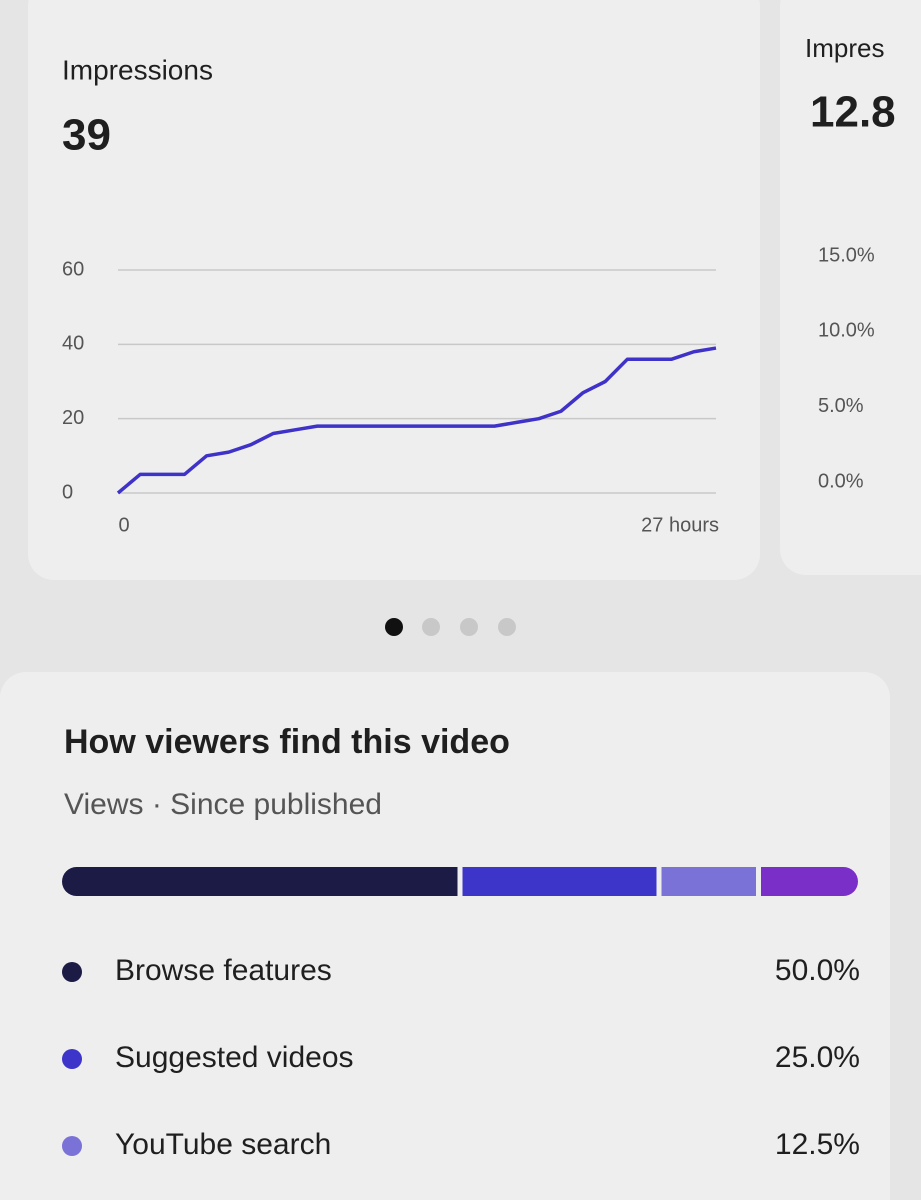 This screenshot has width=921, height=1200. What do you see at coordinates (223, 804) in the screenshot?
I see `section-subtitle: Views · Since published` at bounding box center [223, 804].